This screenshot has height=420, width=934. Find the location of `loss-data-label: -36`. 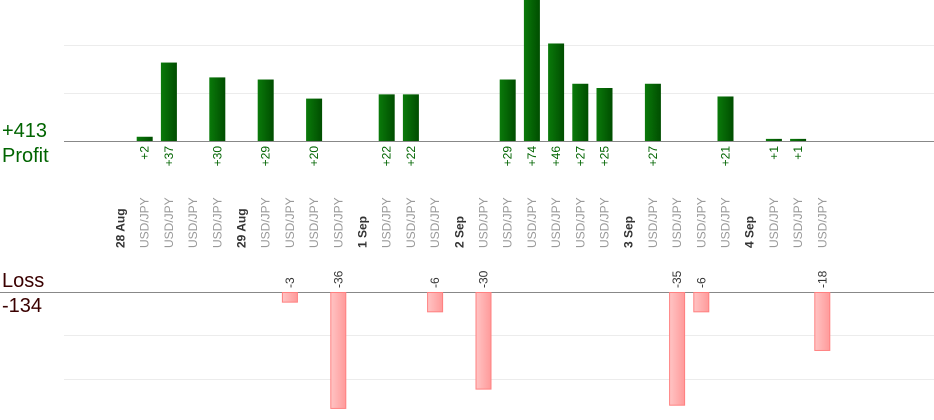

loss-data-label: -36 is located at coordinates (338, 279).